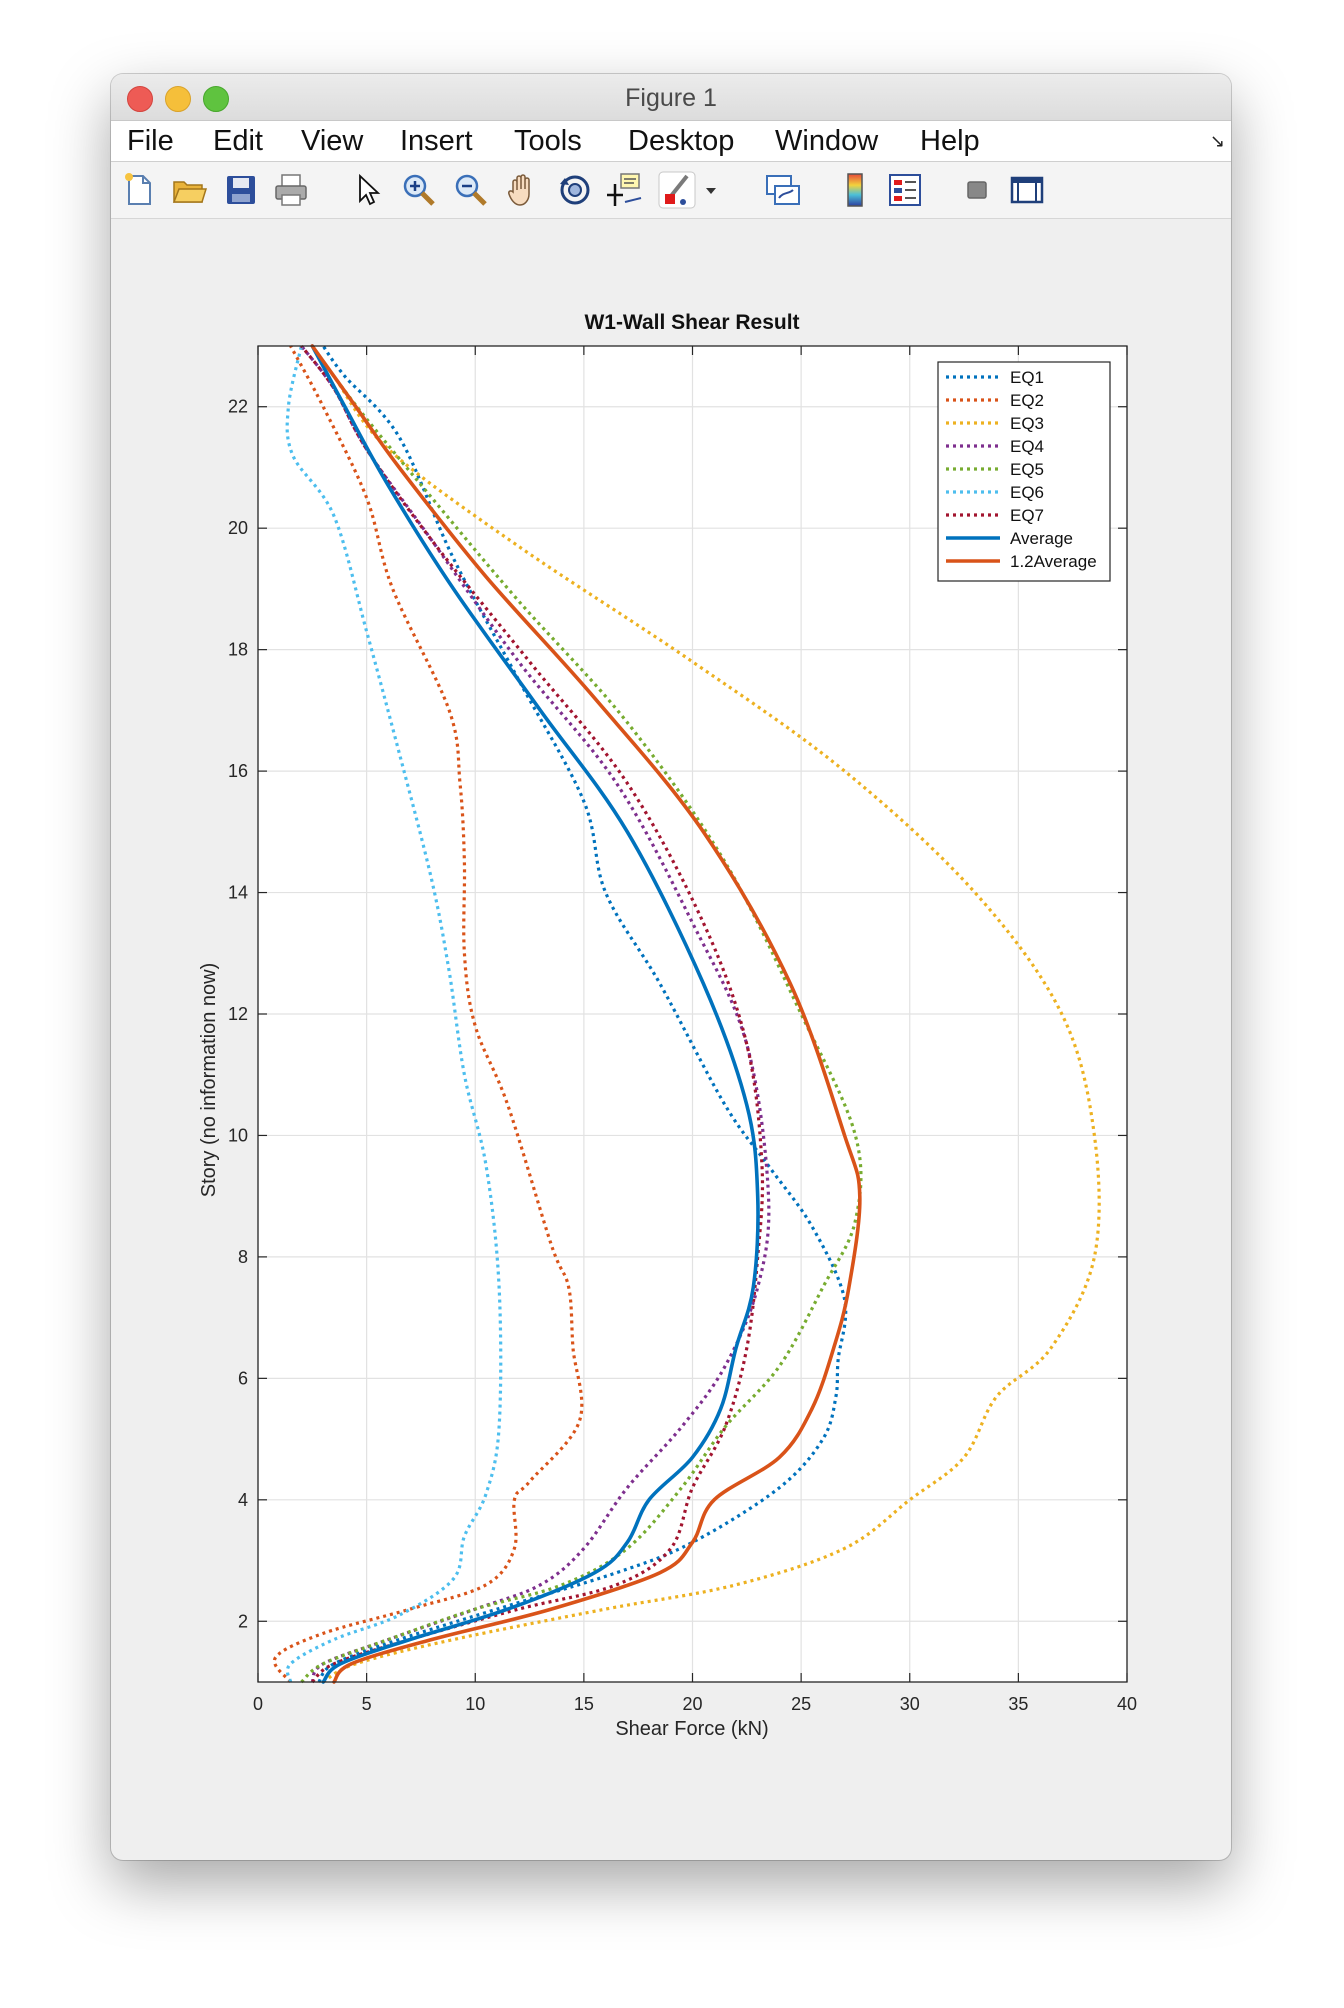 The image size is (1344, 2008). I want to click on x-tick-label: 5, so click(367, 1704).